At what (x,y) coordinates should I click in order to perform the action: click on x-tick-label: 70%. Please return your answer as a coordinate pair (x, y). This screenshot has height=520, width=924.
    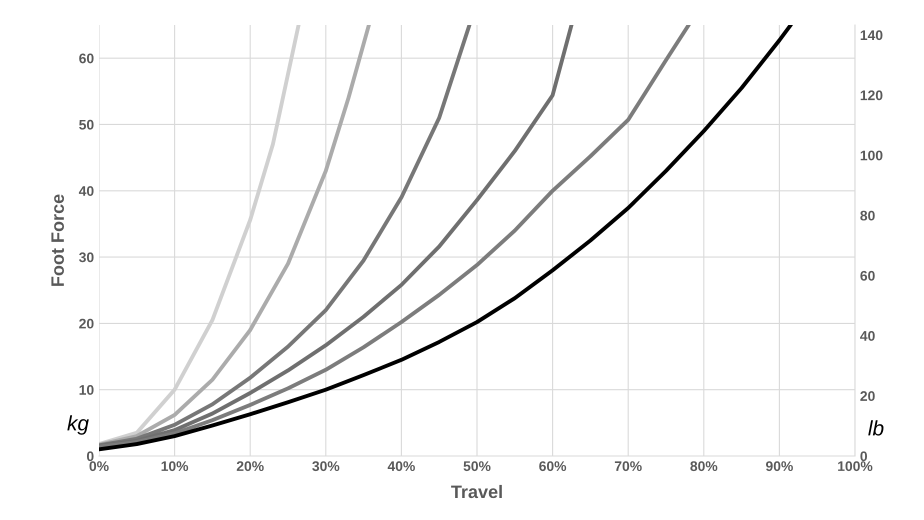
    Looking at the image, I should click on (628, 466).